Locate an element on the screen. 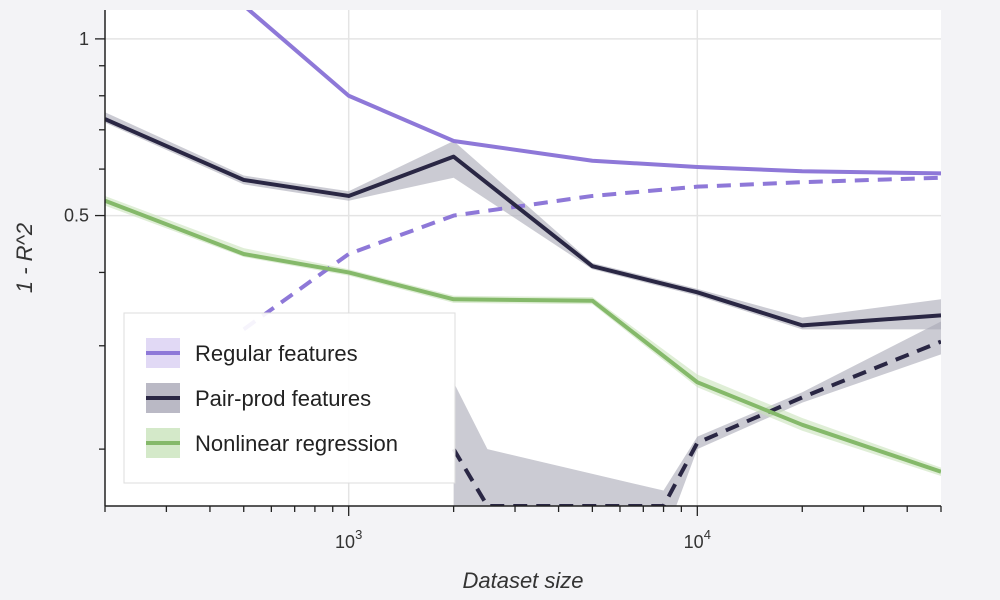  legend-label: Pair-prod features is located at coordinates (283, 398).